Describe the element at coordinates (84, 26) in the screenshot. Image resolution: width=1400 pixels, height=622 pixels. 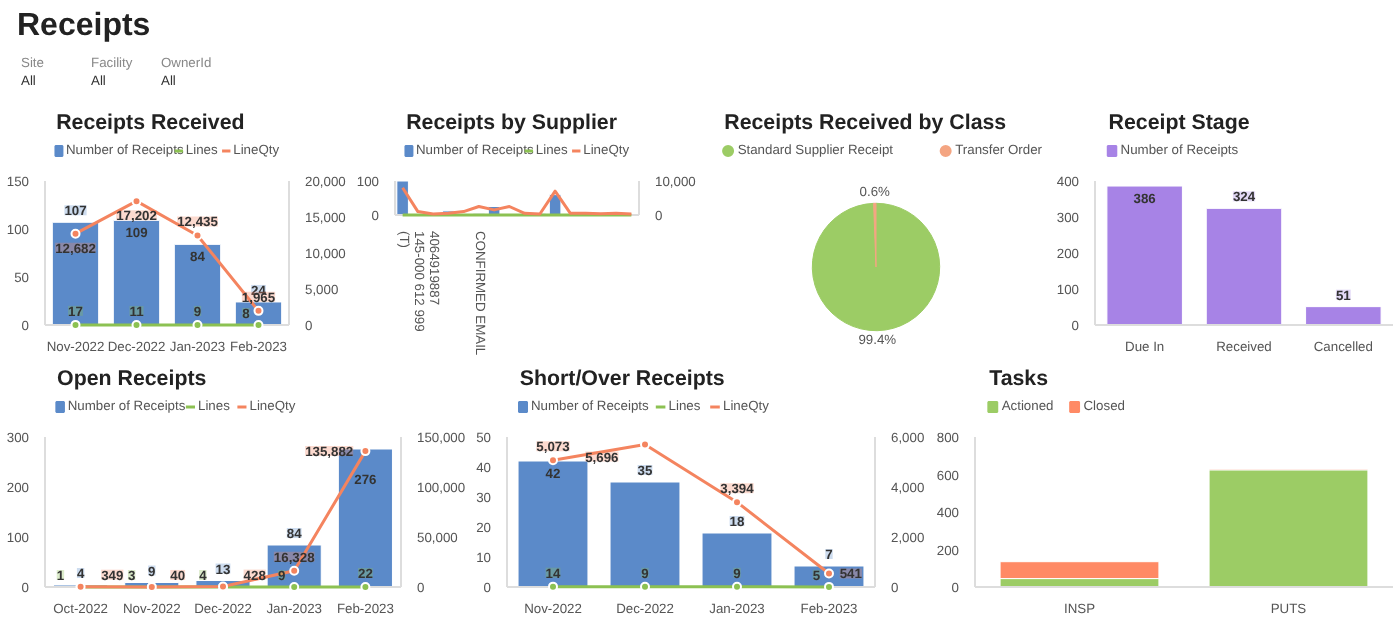
I see `text: Receipts` at that location.